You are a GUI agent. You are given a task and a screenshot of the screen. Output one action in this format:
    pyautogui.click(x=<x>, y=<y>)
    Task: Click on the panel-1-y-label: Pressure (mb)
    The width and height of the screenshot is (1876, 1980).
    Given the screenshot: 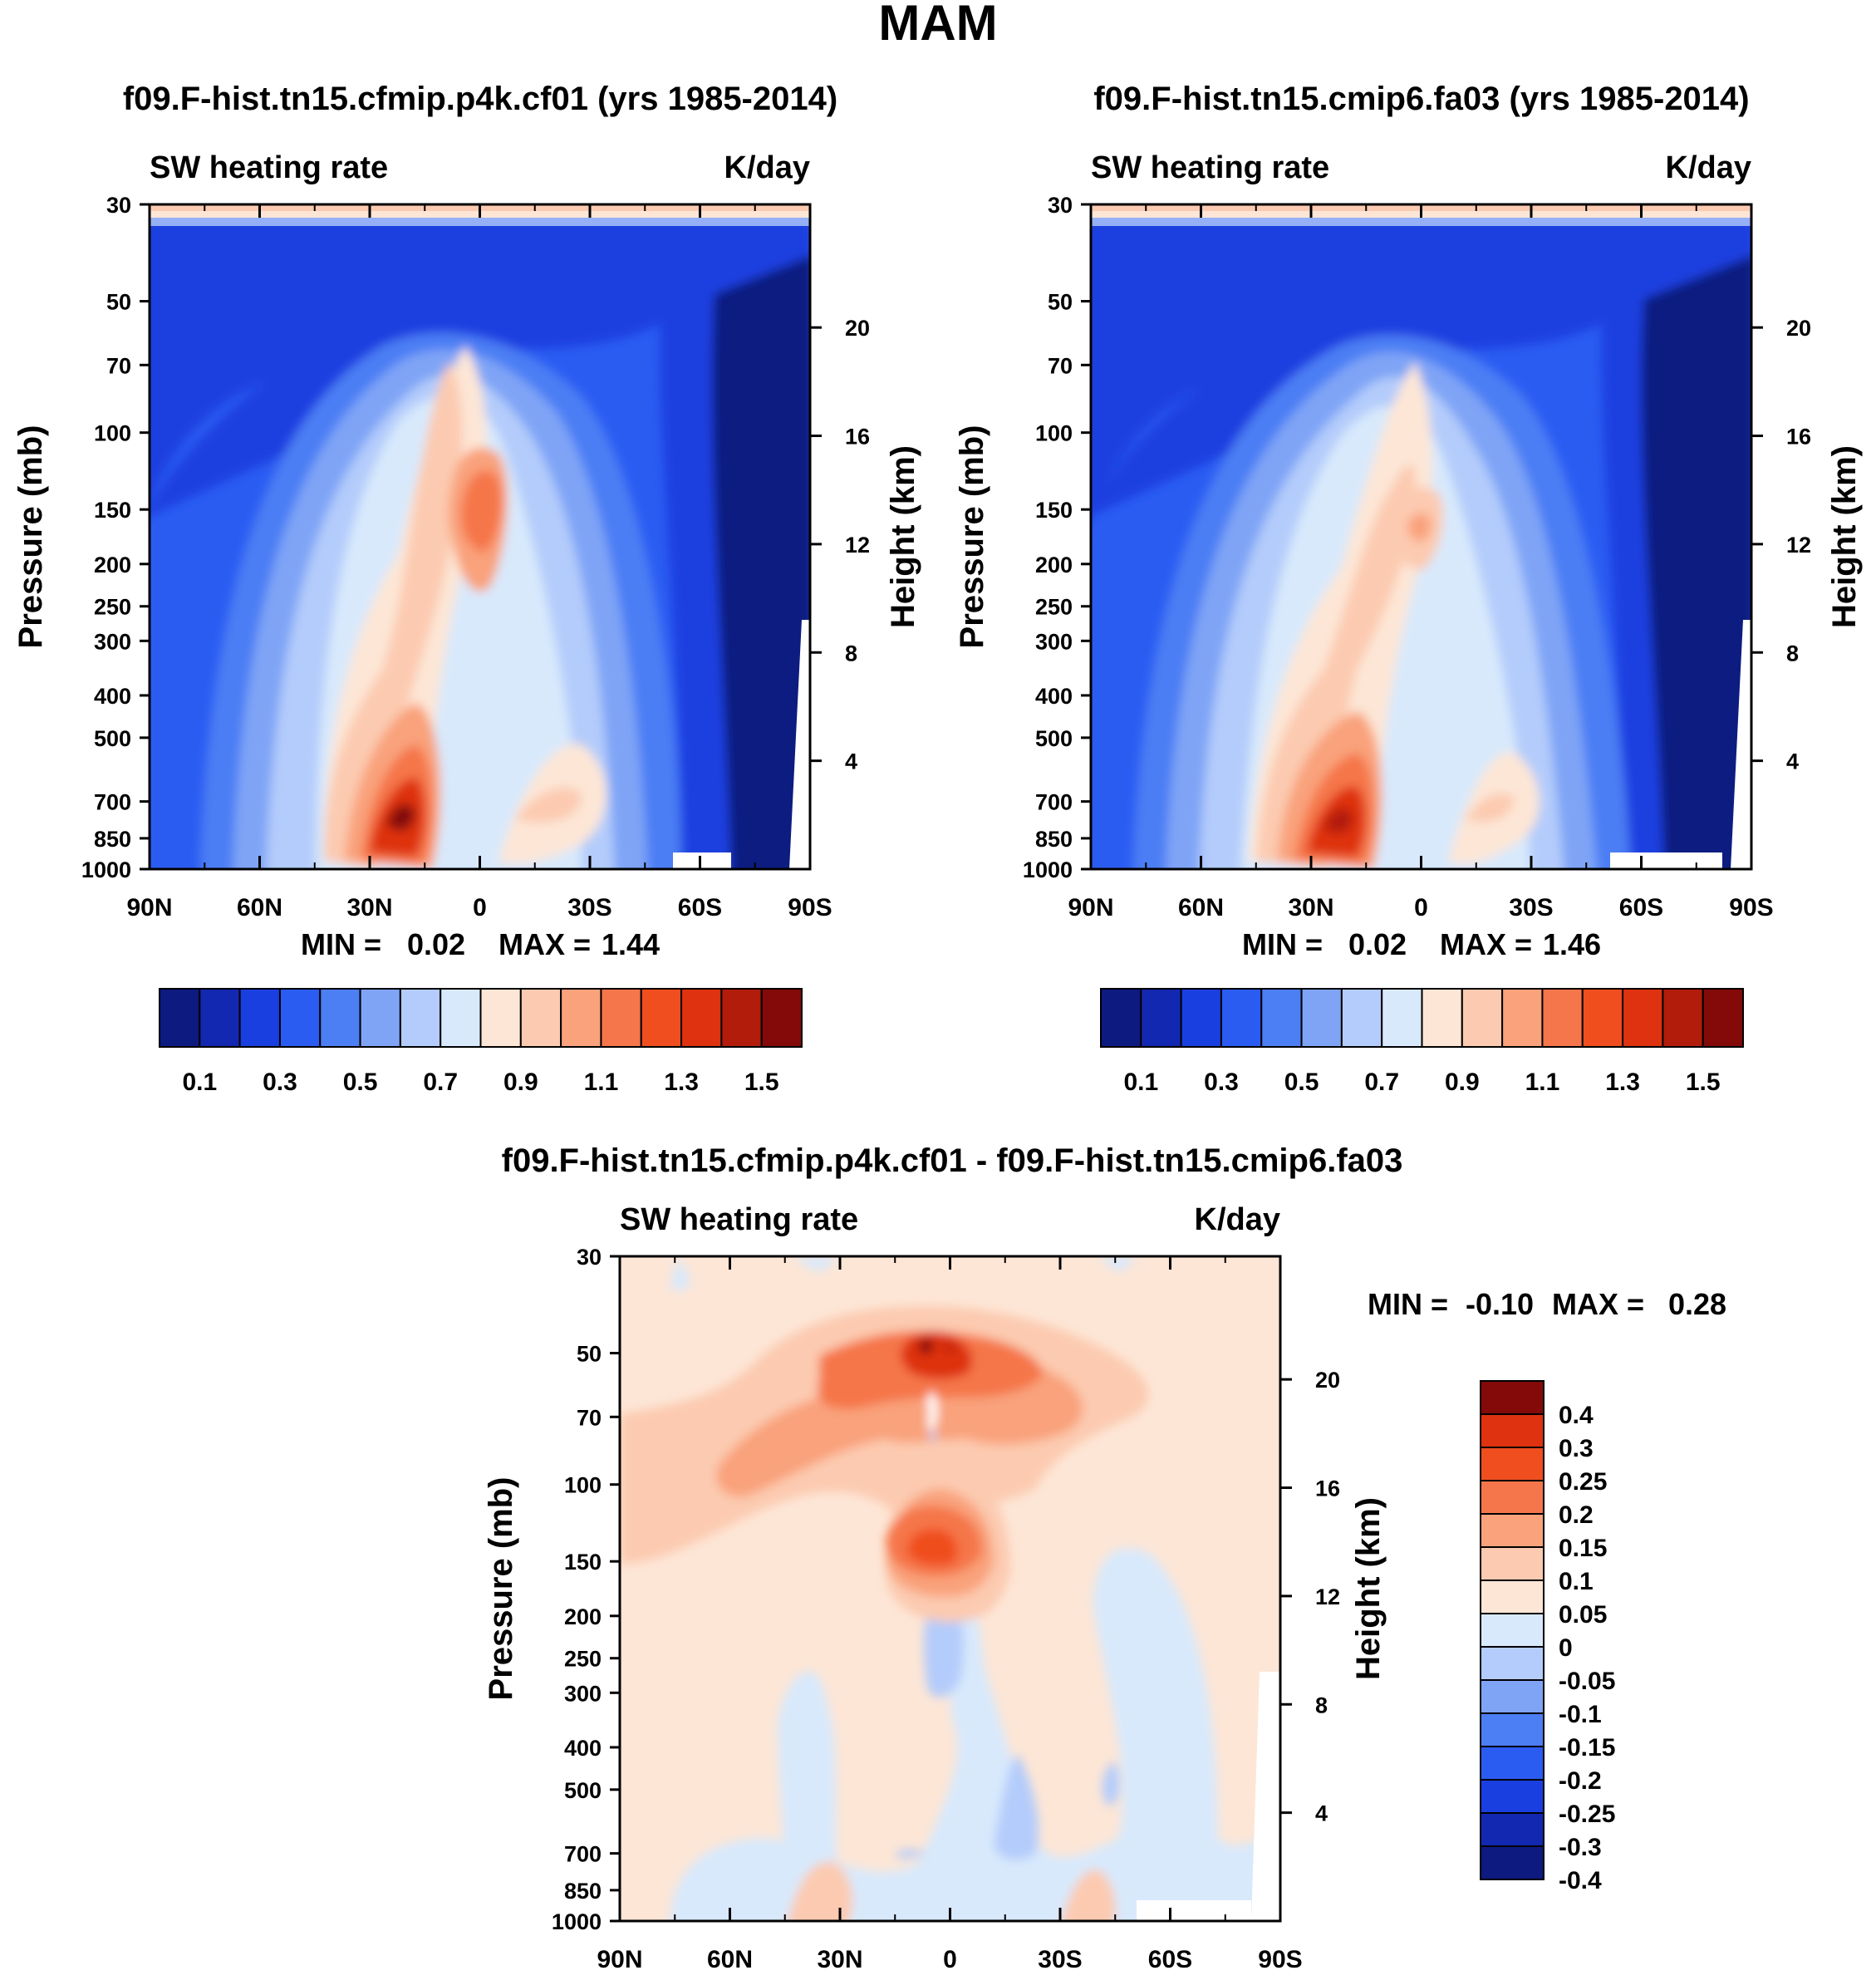 What is the action you would take?
    pyautogui.click(x=31, y=537)
    